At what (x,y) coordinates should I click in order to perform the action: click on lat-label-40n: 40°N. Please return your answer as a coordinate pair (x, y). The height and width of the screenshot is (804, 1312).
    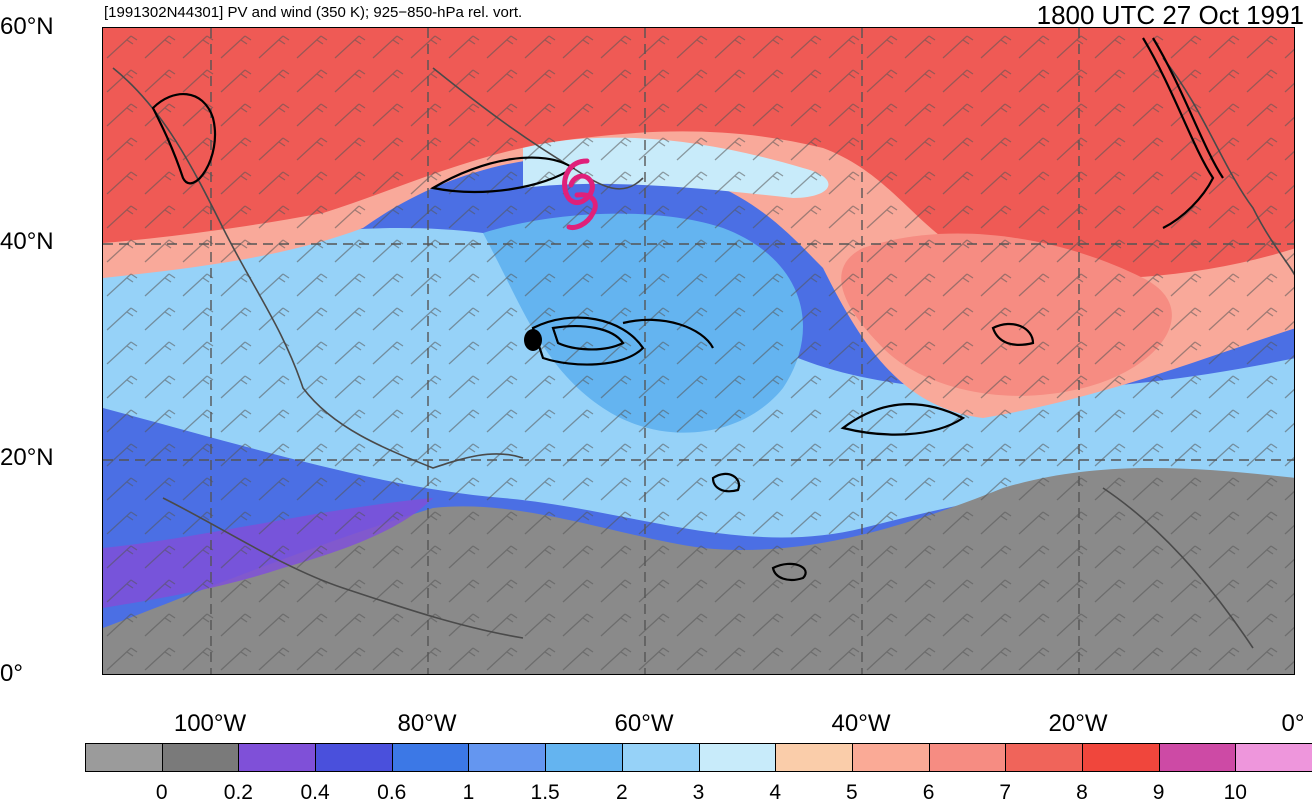
    Looking at the image, I should click on (27, 241).